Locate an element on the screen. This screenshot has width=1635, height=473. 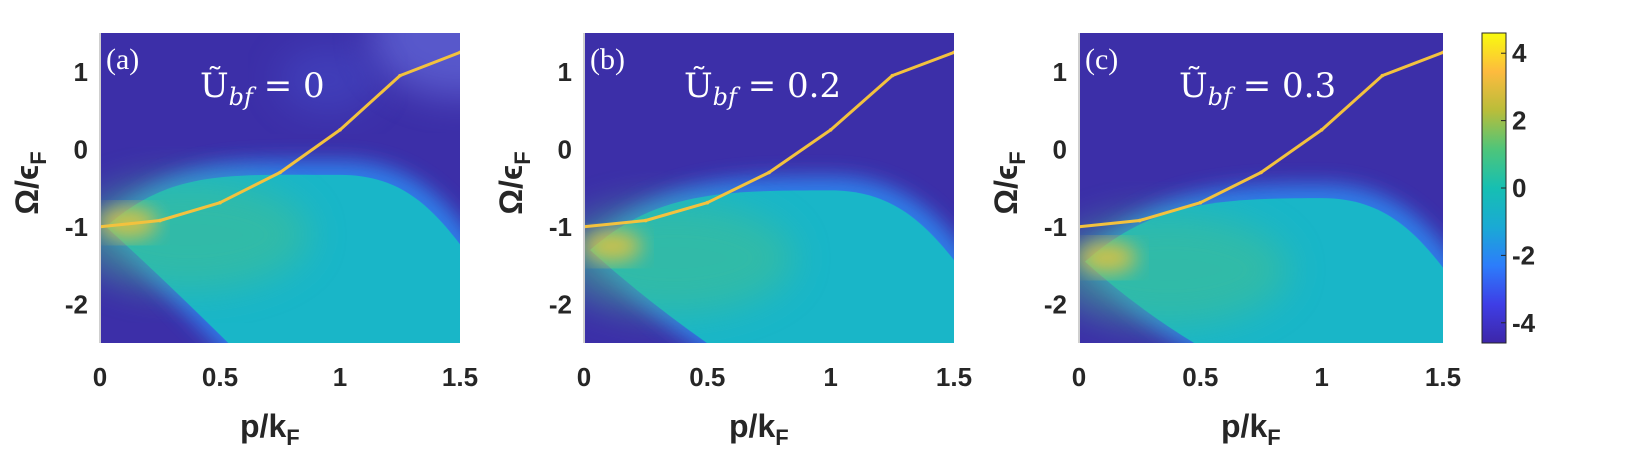
panel-label: (a) is located at coordinates (122, 59).